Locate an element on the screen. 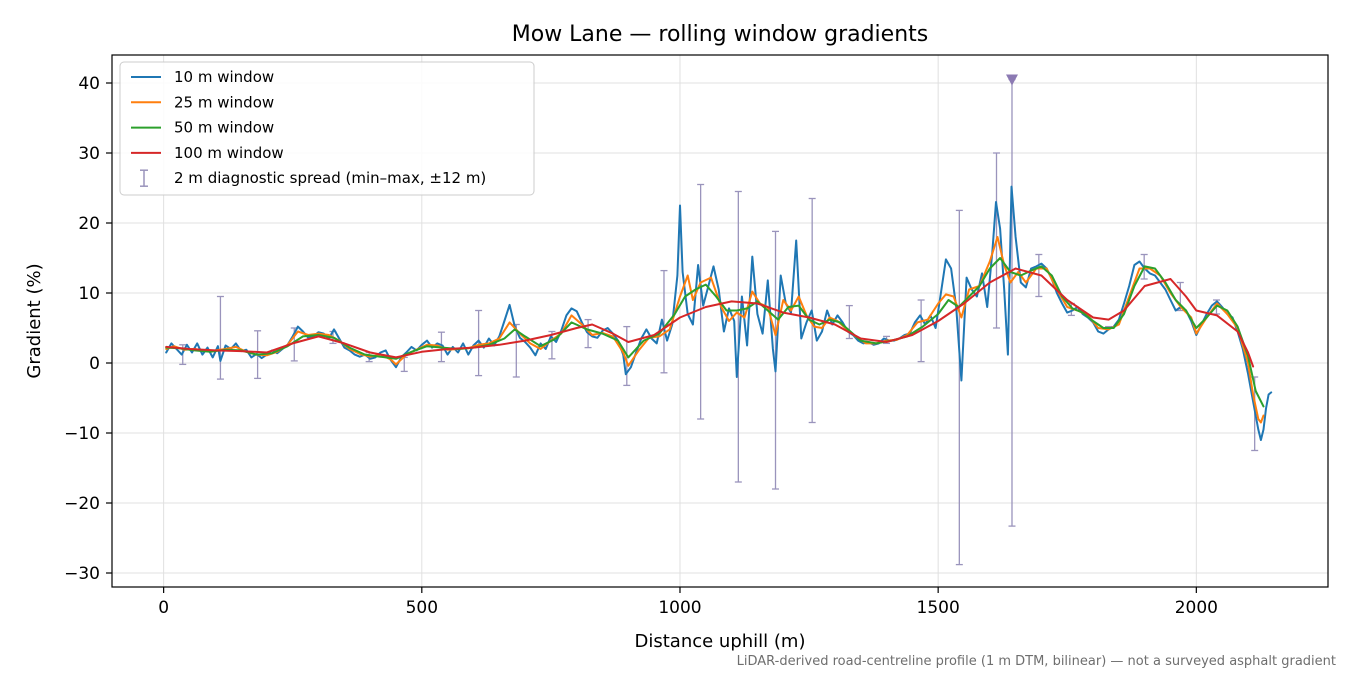 This screenshot has height=675, width=1350. y-tick-label: −10 is located at coordinates (82, 434).